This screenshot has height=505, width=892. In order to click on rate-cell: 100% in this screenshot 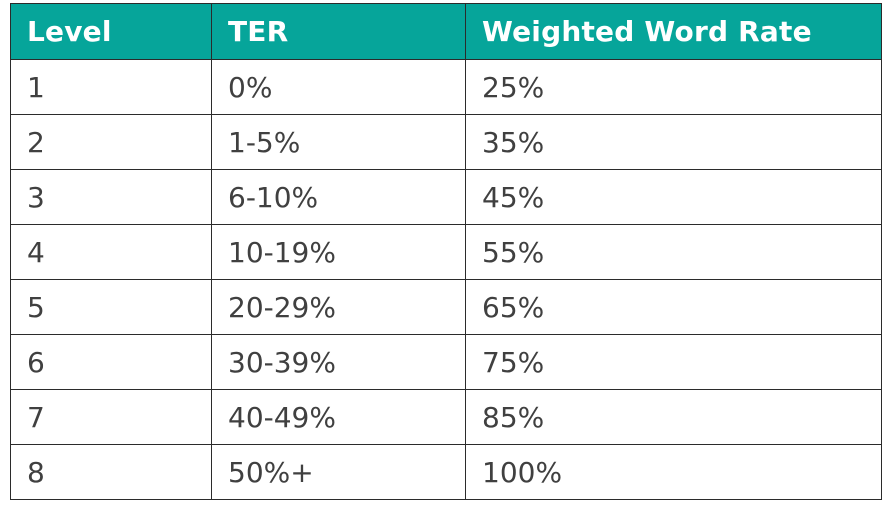, I will do `click(673, 472)`.